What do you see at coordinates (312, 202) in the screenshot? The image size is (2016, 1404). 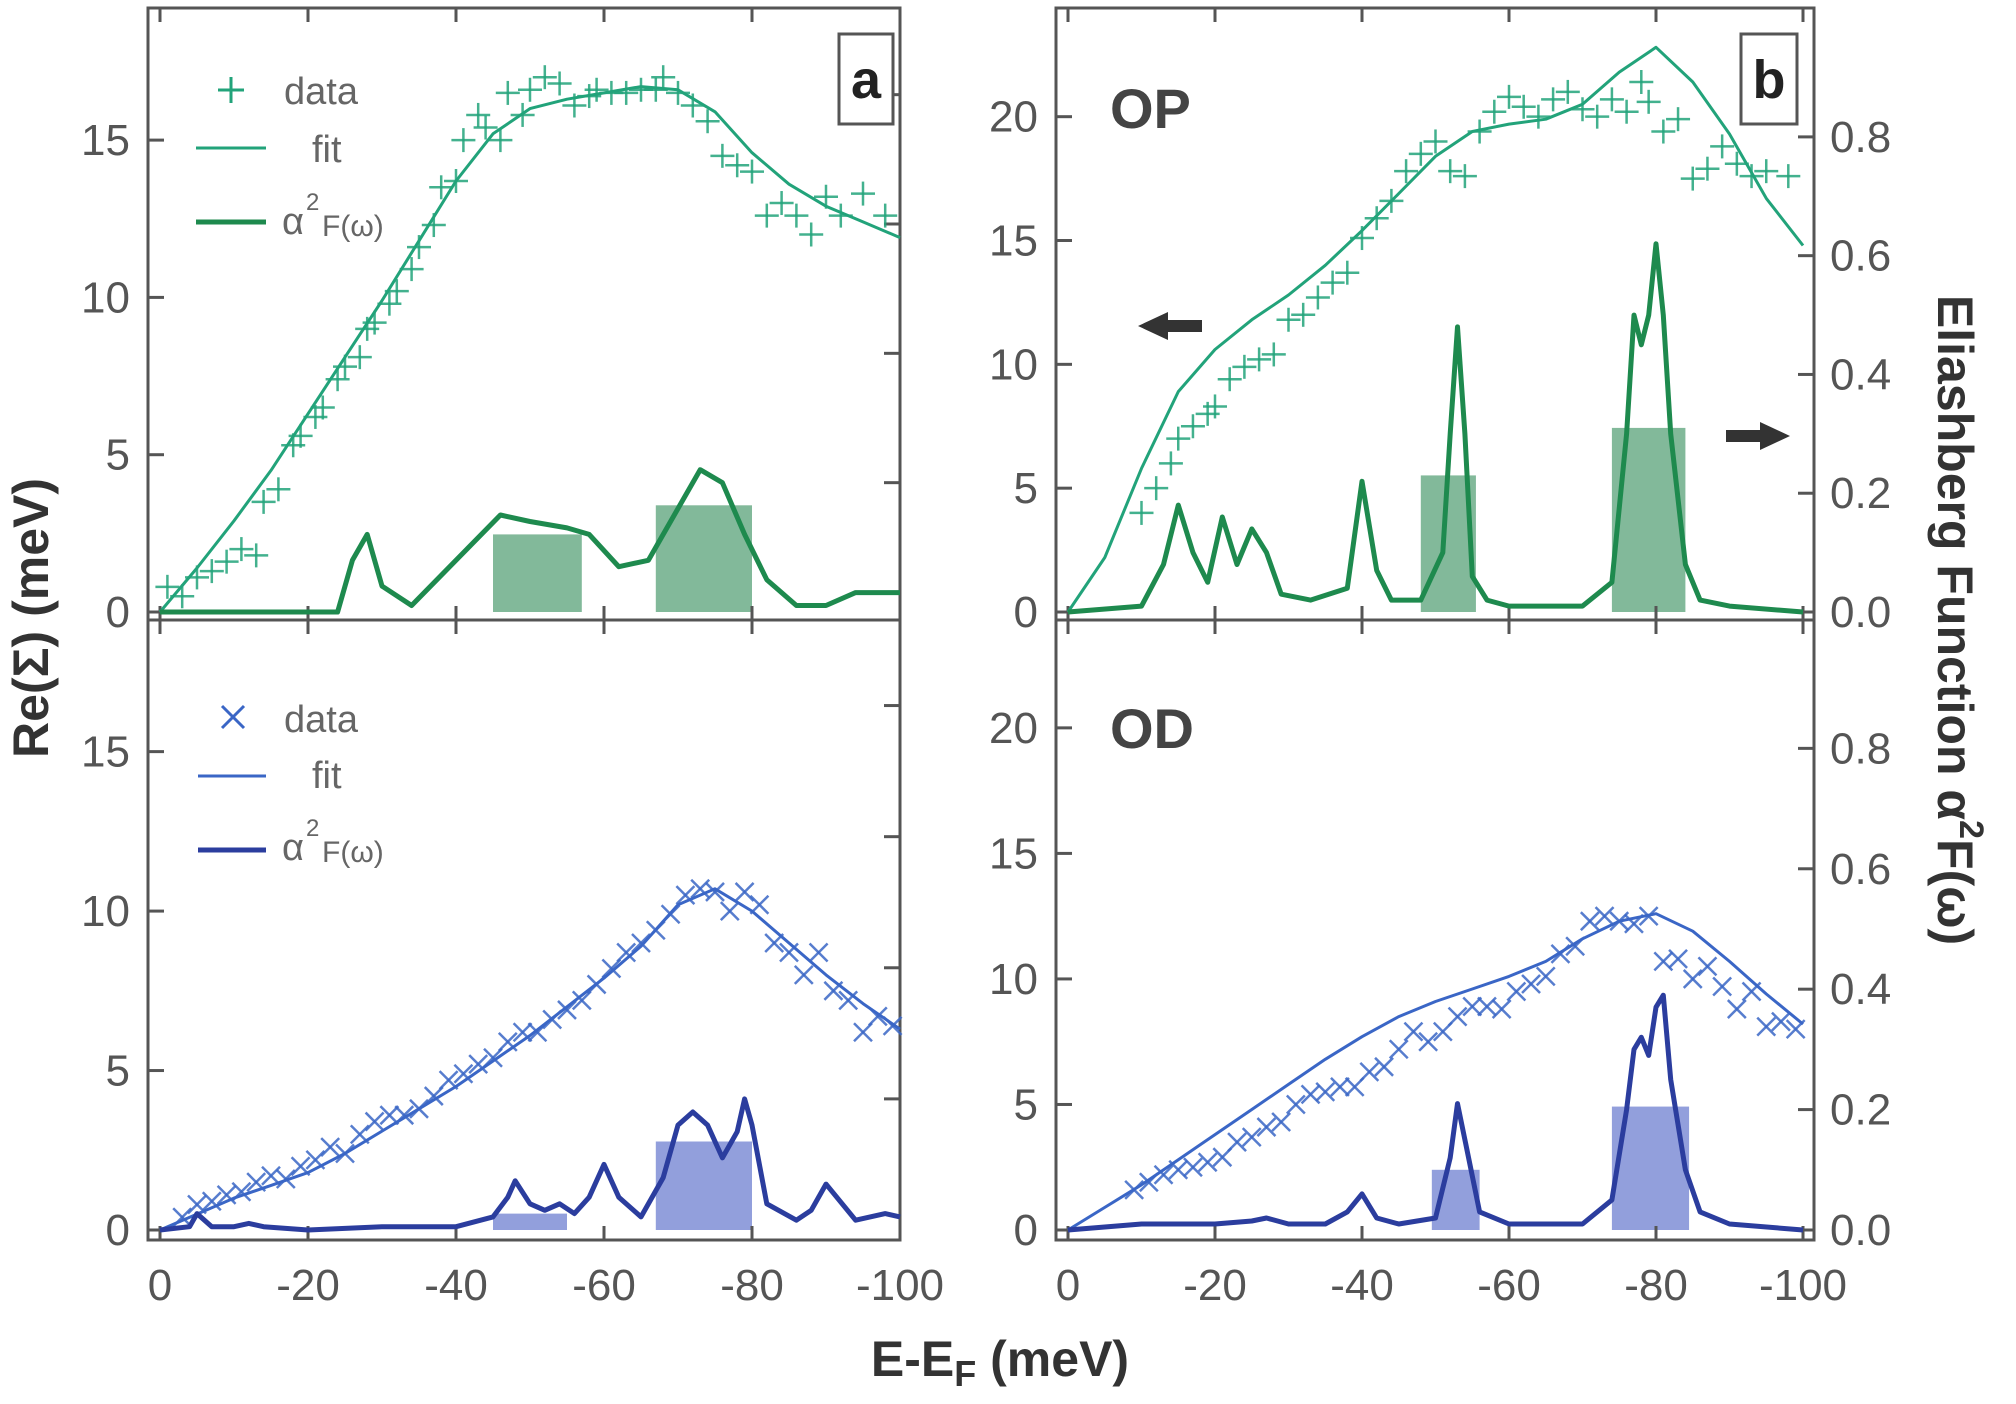 I see `legend-top-a2f-sup: 2` at bounding box center [312, 202].